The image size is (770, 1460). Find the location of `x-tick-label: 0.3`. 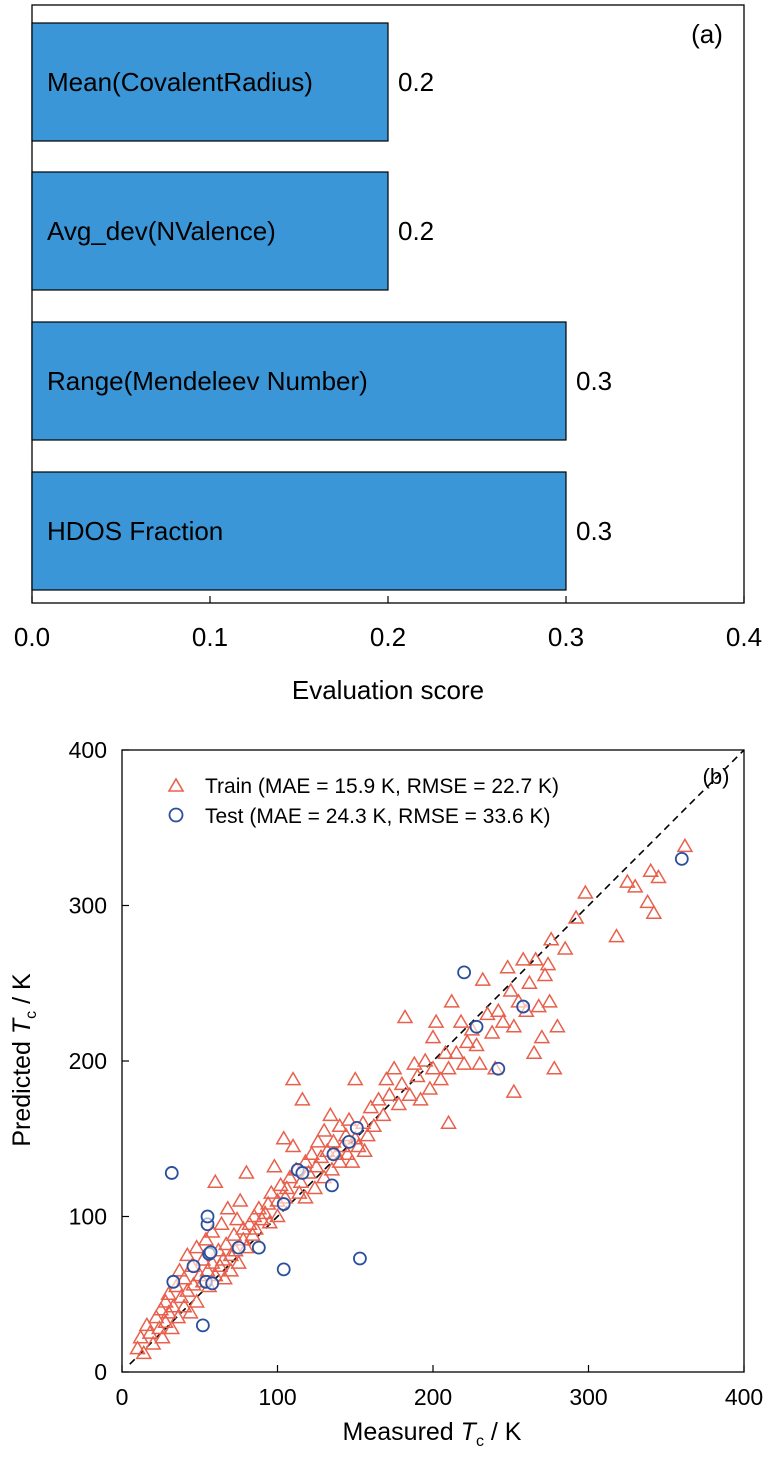

x-tick-label: 0.3 is located at coordinates (566, 637).